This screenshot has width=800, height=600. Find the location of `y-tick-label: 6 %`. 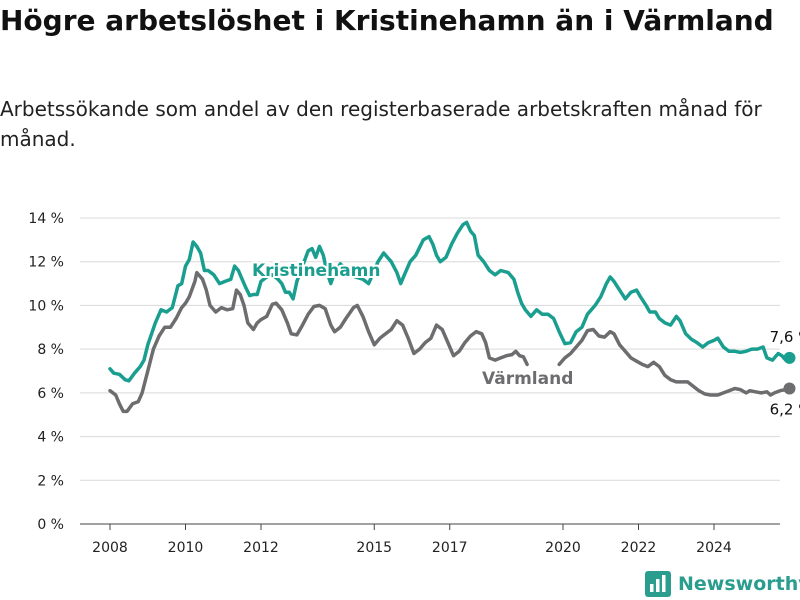

y-tick-label: 6 % is located at coordinates (50, 394).